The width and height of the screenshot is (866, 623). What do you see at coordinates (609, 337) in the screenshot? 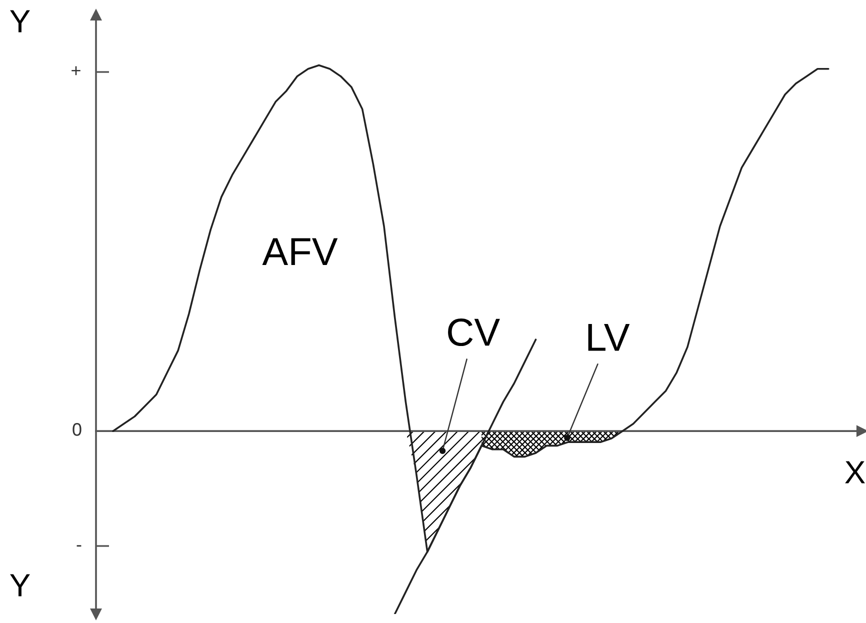
I see `text: LV` at bounding box center [609, 337].